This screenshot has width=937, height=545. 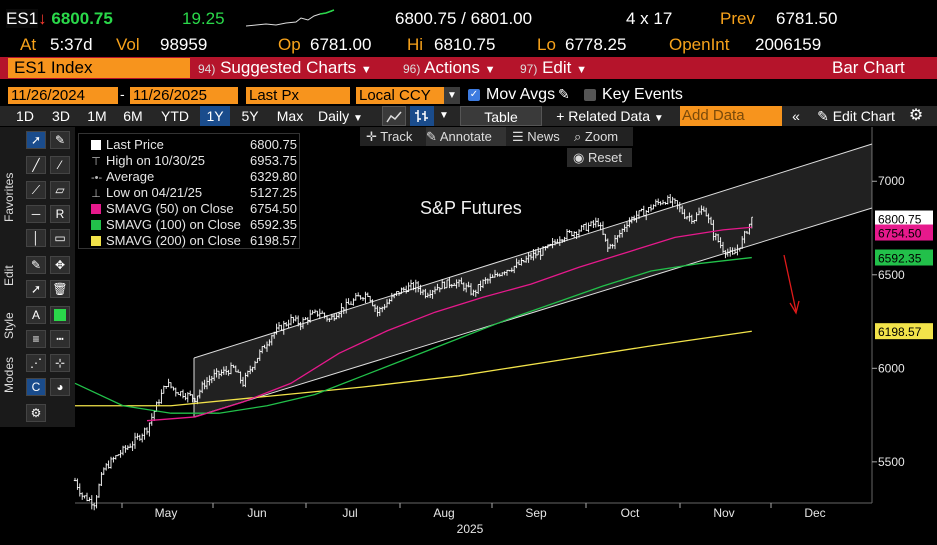 I want to click on brush-icon: ✎, so click(x=36, y=265).